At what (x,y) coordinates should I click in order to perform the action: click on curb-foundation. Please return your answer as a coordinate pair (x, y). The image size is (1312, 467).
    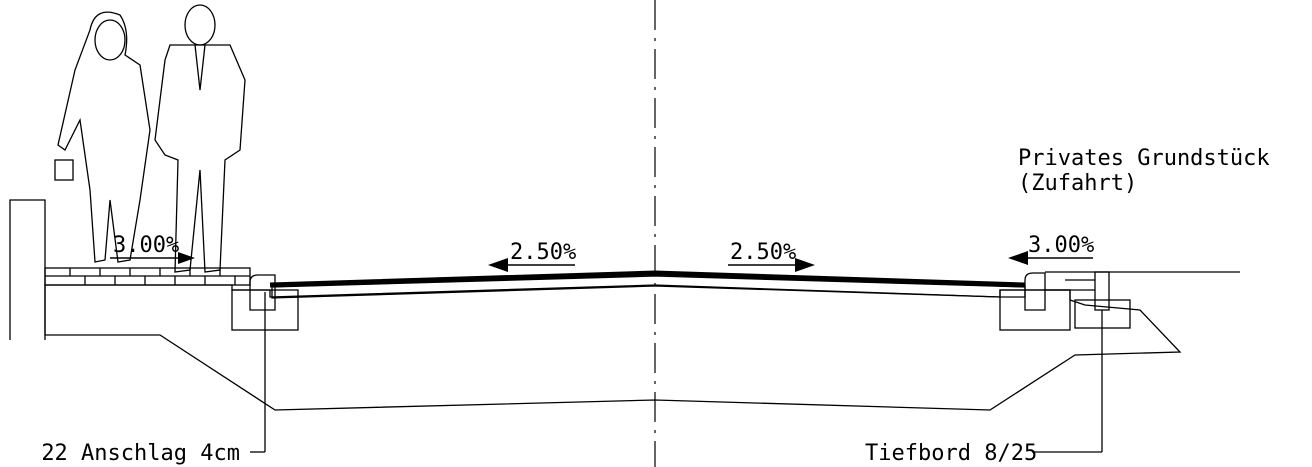
    Looking at the image, I should click on (1035, 310).